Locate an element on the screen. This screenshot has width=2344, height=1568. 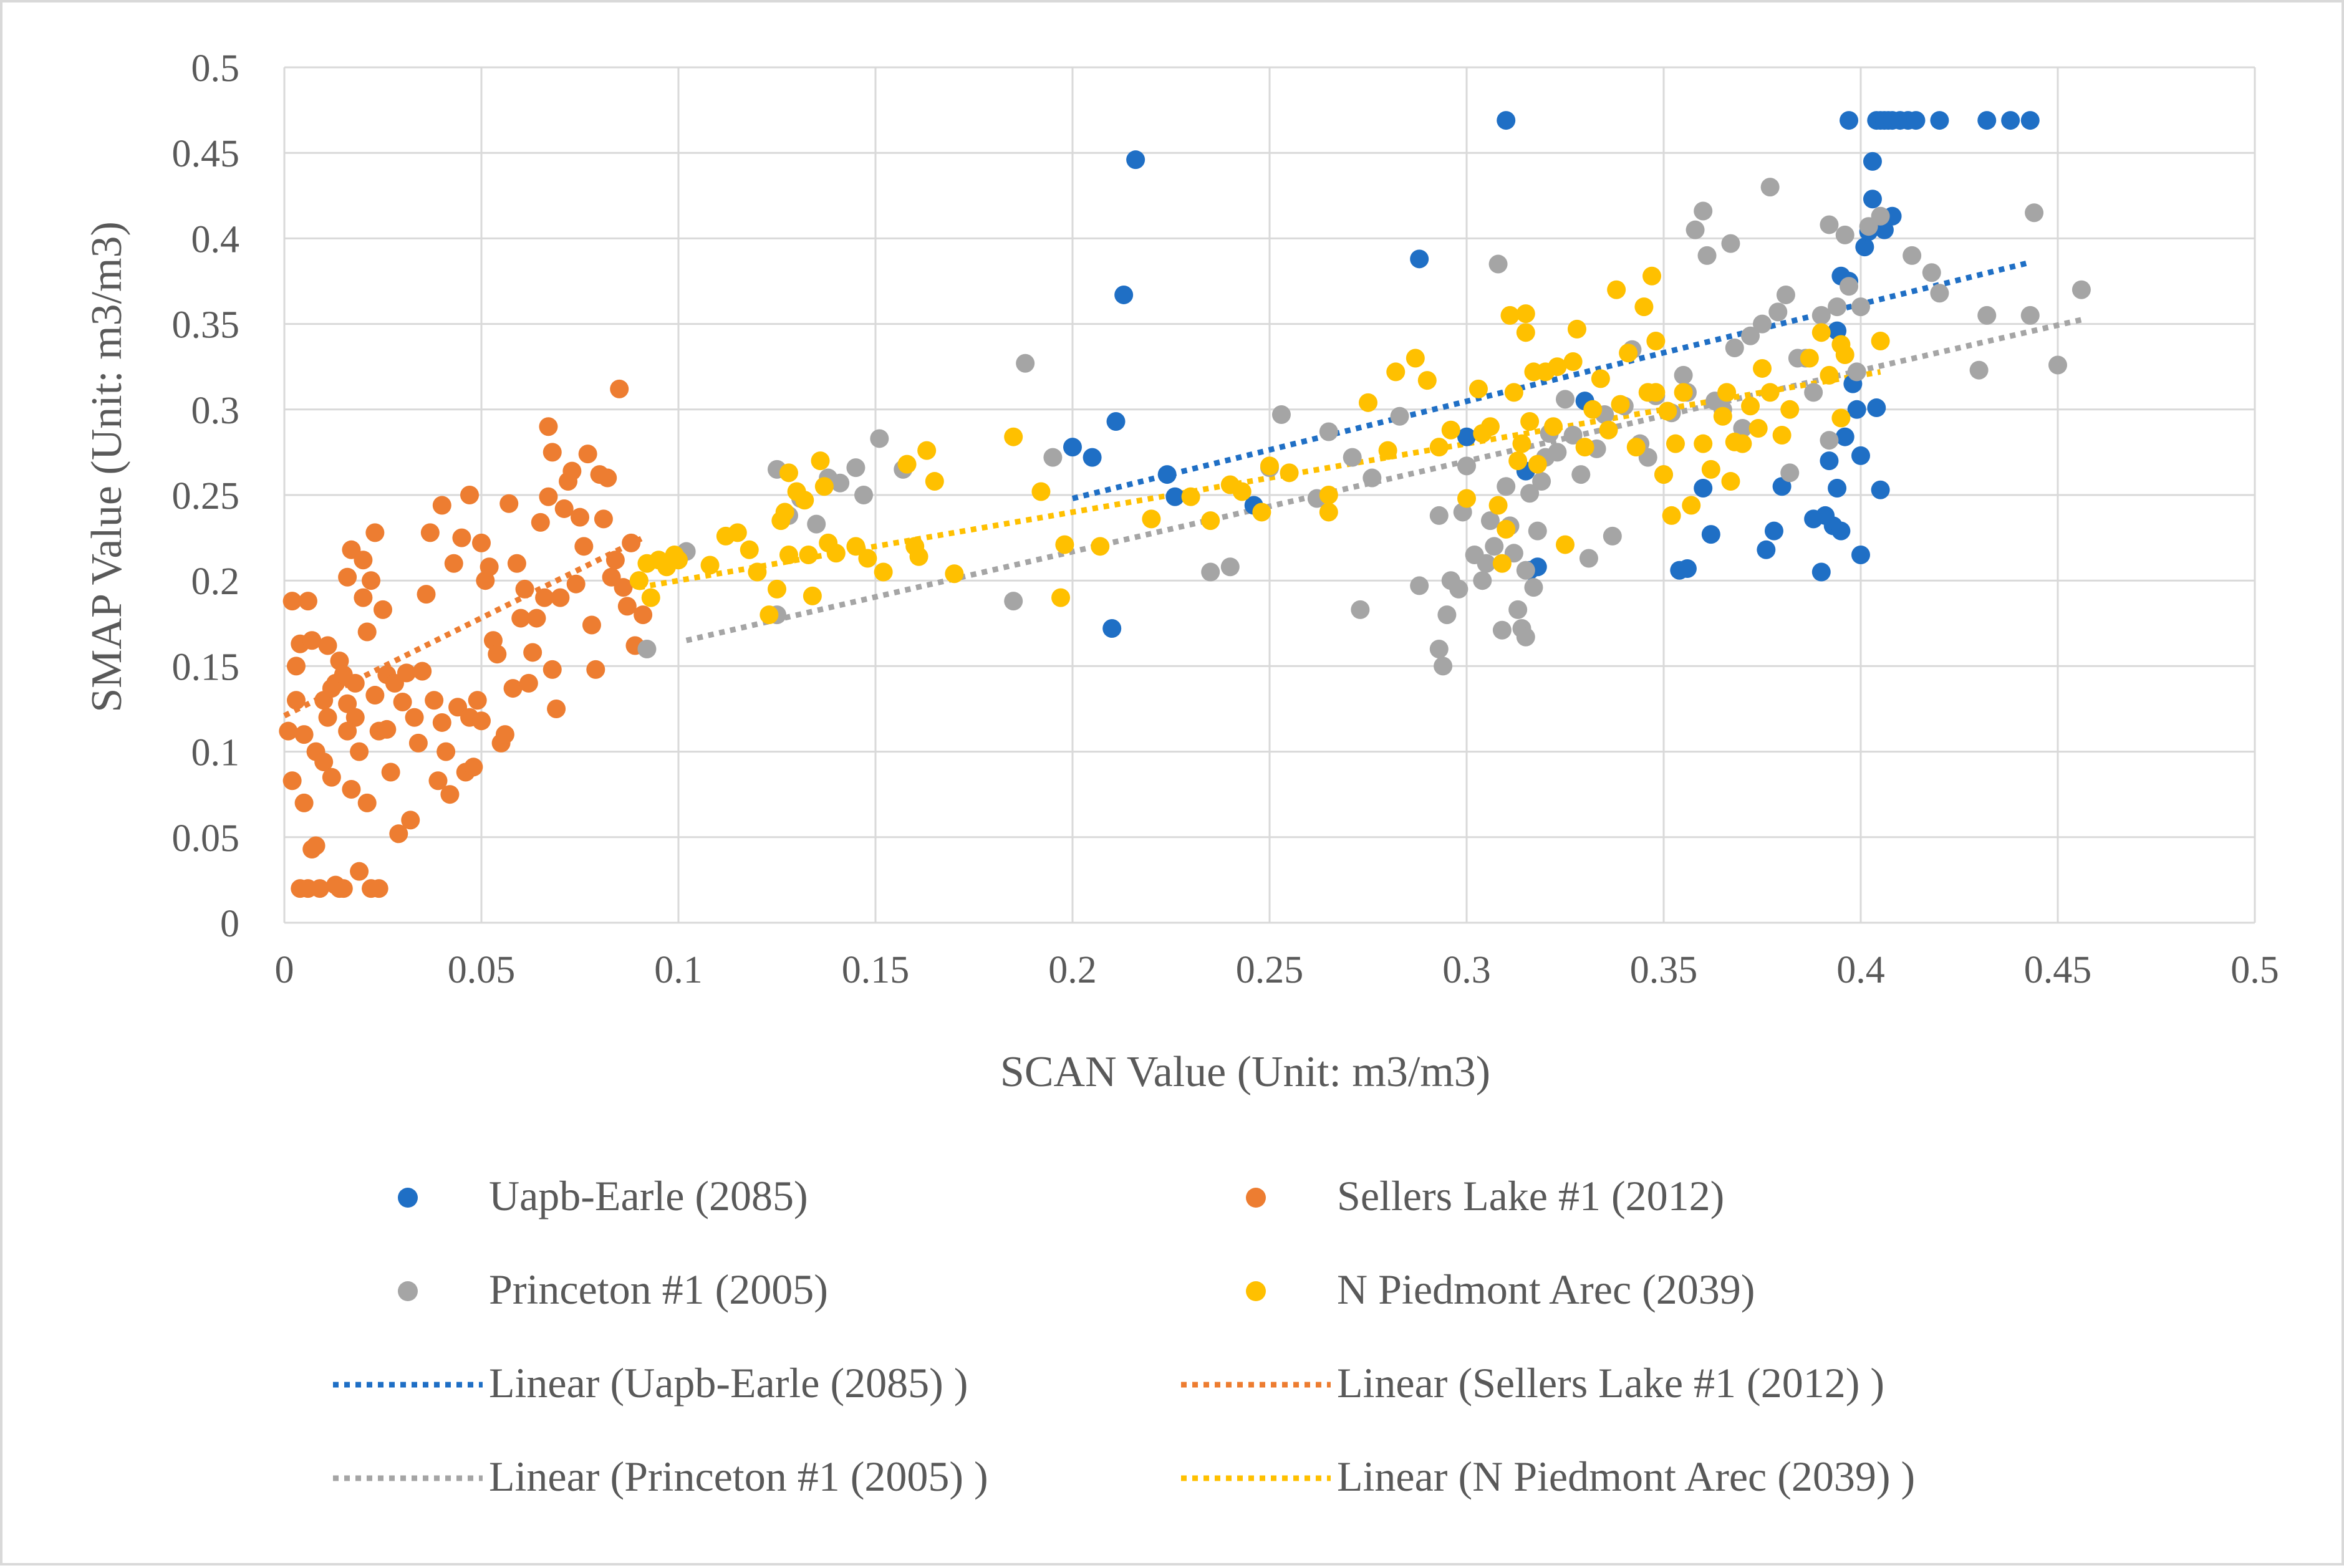
y-tick-label: 0.1 is located at coordinates (215, 753).